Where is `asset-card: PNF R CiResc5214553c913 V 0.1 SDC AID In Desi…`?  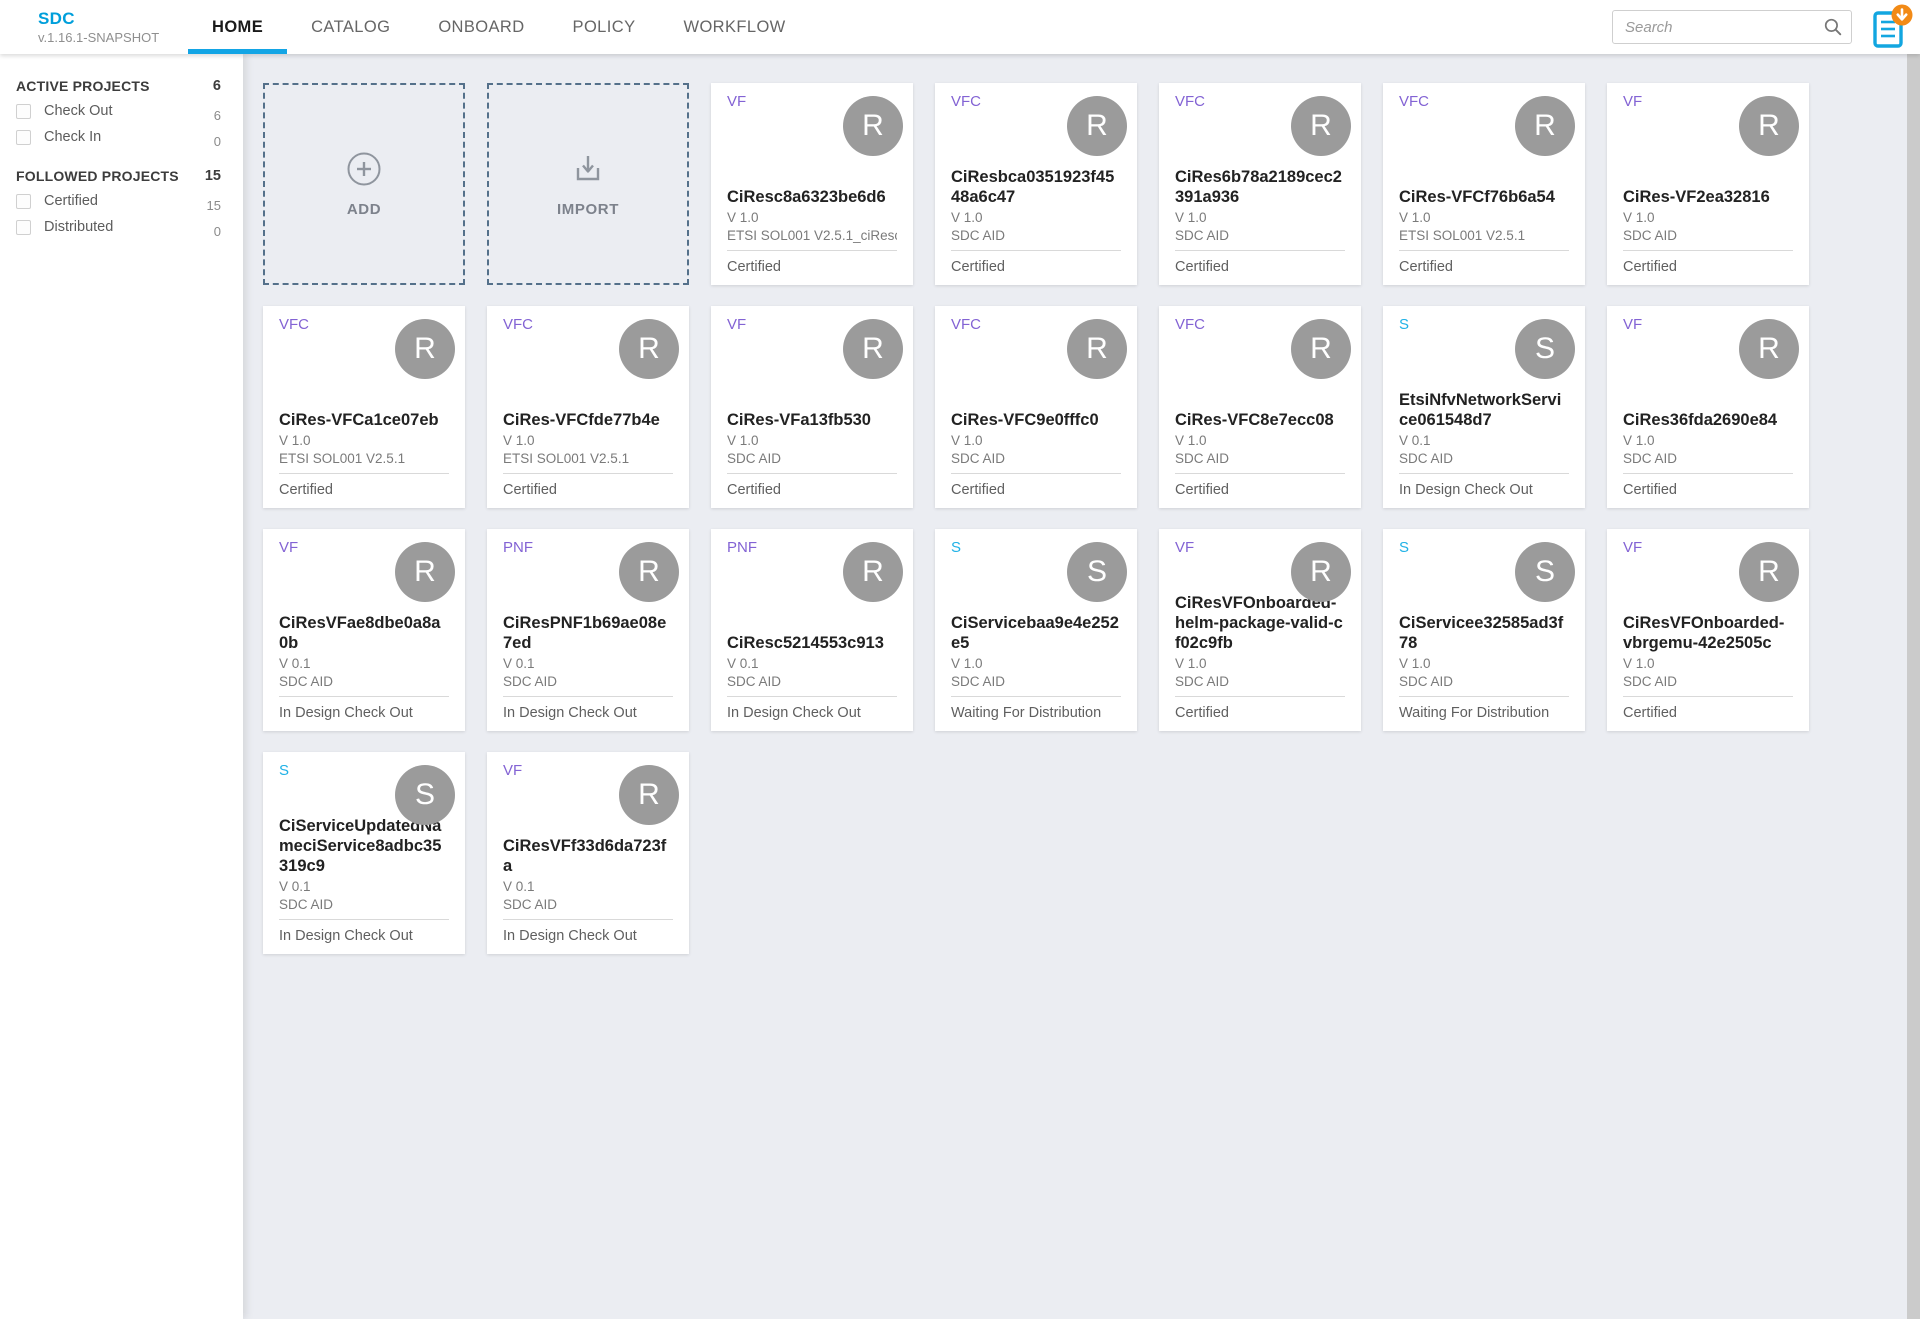 asset-card: PNF R CiResc5214553c913 V 0.1 SDC AID In Desi… is located at coordinates (812, 630).